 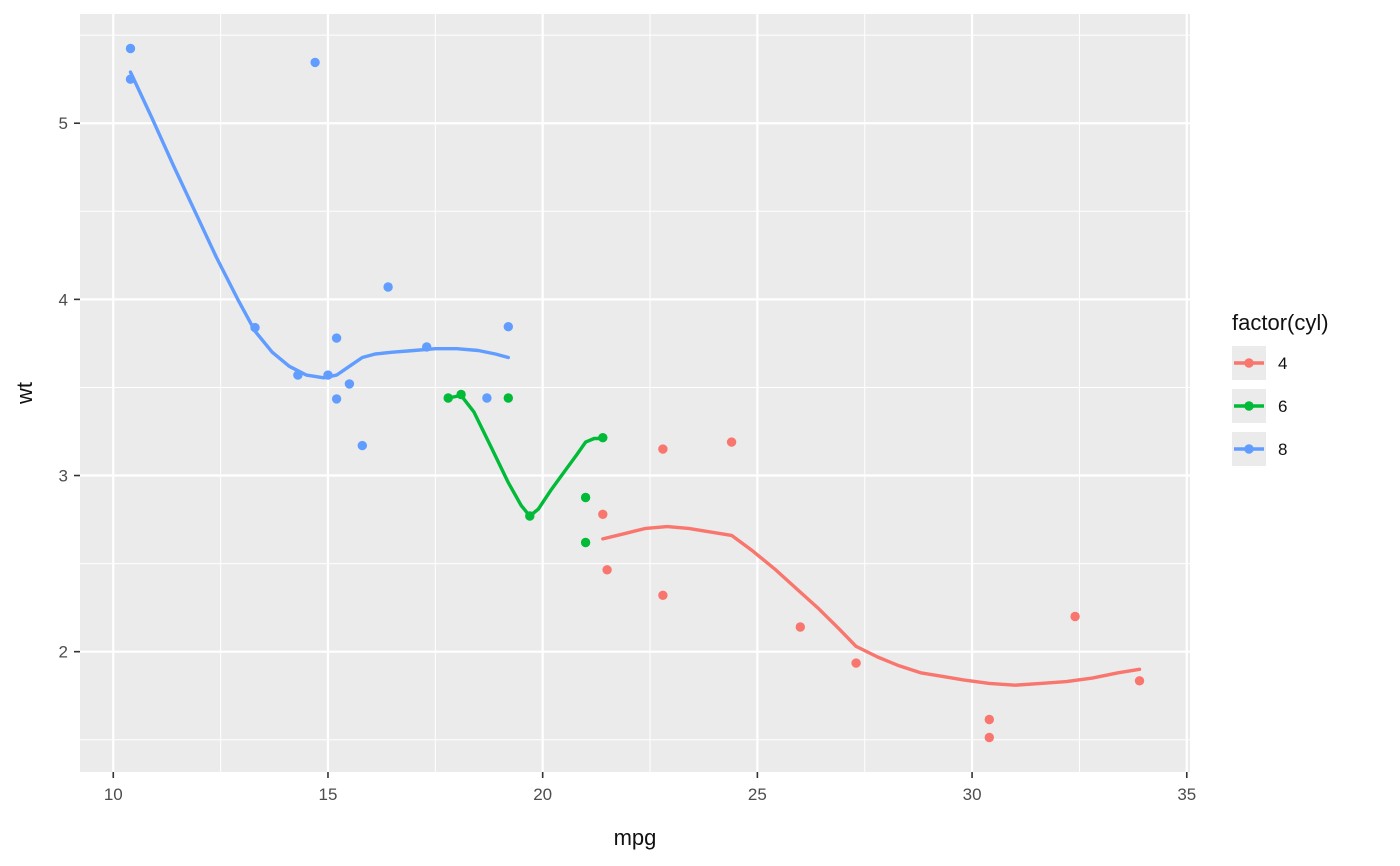 I want to click on legend-title: factor(cyl), so click(x=1280, y=322).